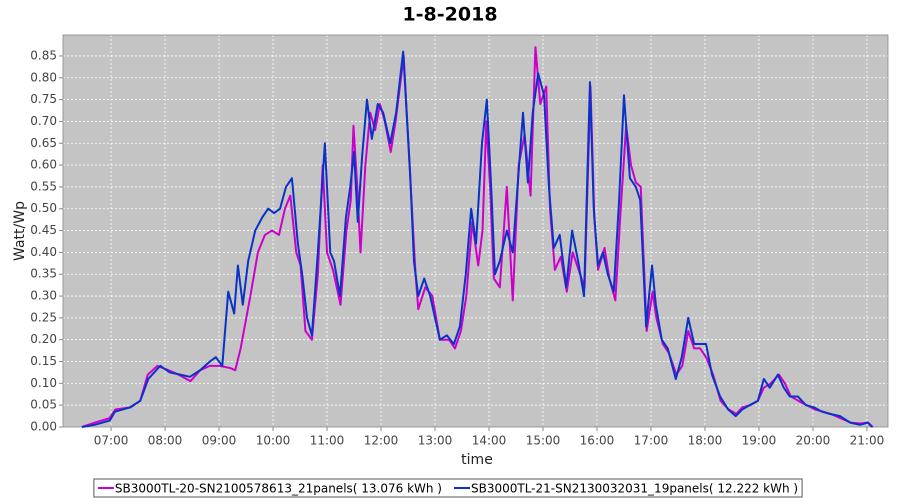 This screenshot has height=504, width=900. I want to click on legend-box, so click(448, 488).